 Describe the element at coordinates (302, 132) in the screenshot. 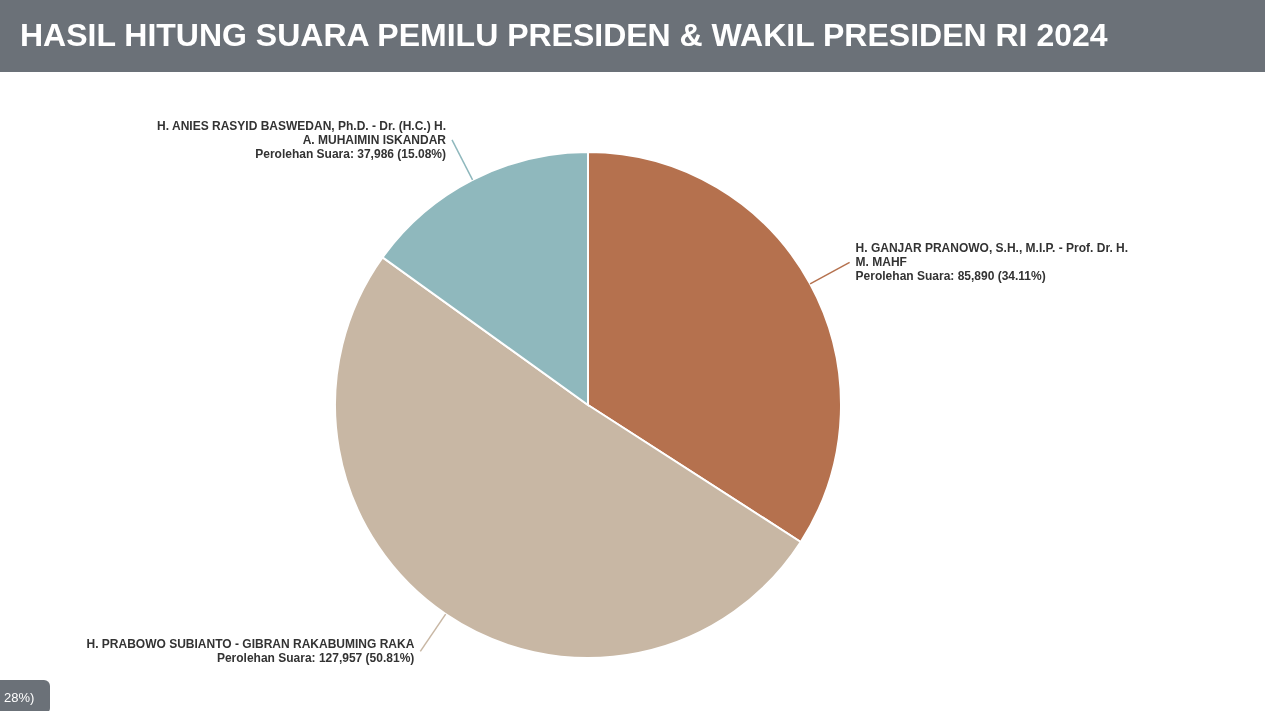

I see `slice-label: H. ANIES RASYID BASWEDAN, Ph.D. - Dr. (H.C.) H. A. MUHAIMIN ISKANDAR` at that location.